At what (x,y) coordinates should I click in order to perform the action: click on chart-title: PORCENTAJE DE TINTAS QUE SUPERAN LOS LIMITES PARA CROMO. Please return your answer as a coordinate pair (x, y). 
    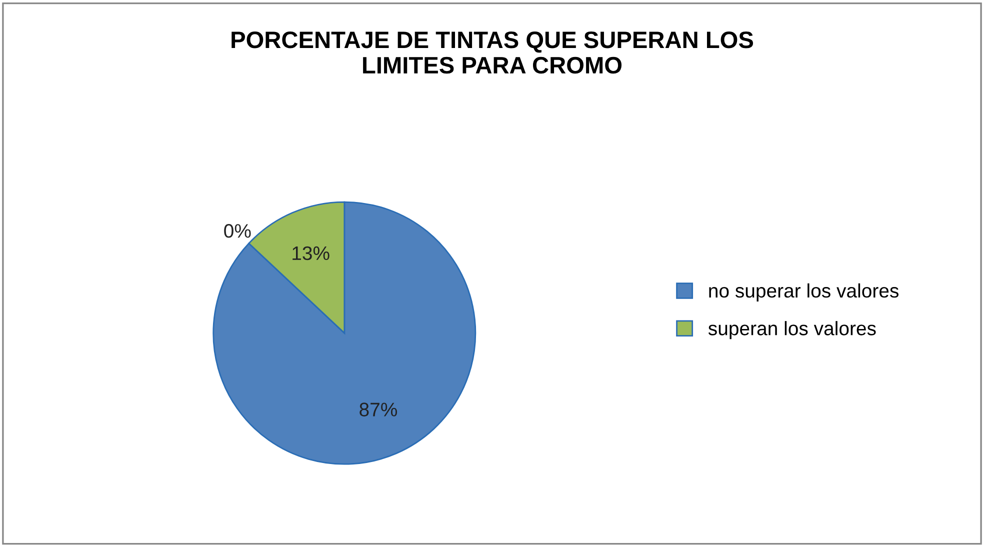
    Looking at the image, I should click on (493, 53).